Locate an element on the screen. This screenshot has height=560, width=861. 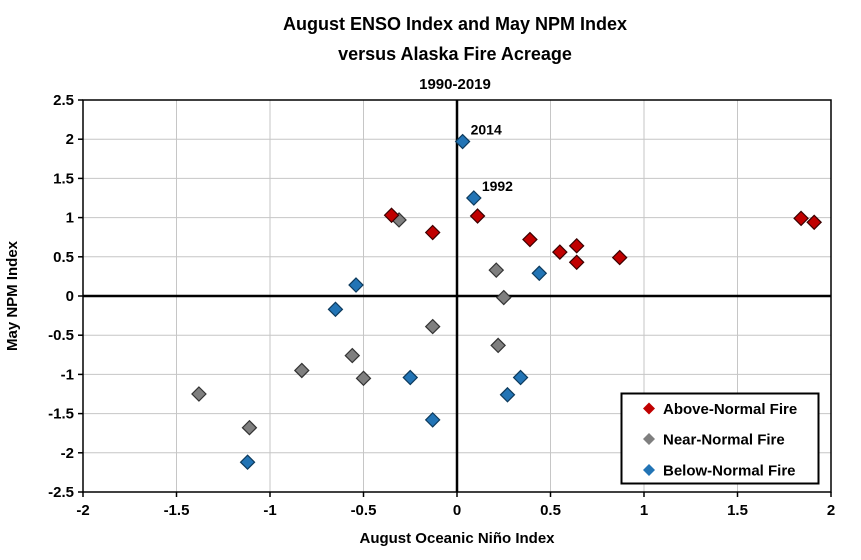
x-tick-label: -2 is located at coordinates (82, 510).